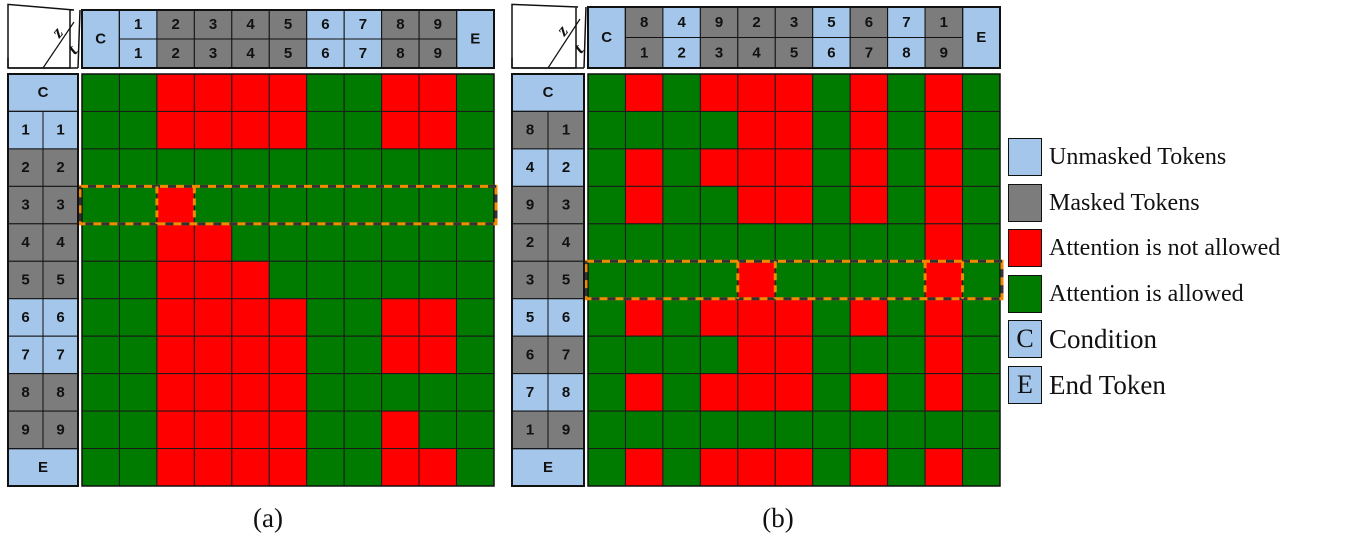 This screenshot has height=540, width=1350. What do you see at coordinates (60, 392) in the screenshot?
I see `row-t-label: 8` at bounding box center [60, 392].